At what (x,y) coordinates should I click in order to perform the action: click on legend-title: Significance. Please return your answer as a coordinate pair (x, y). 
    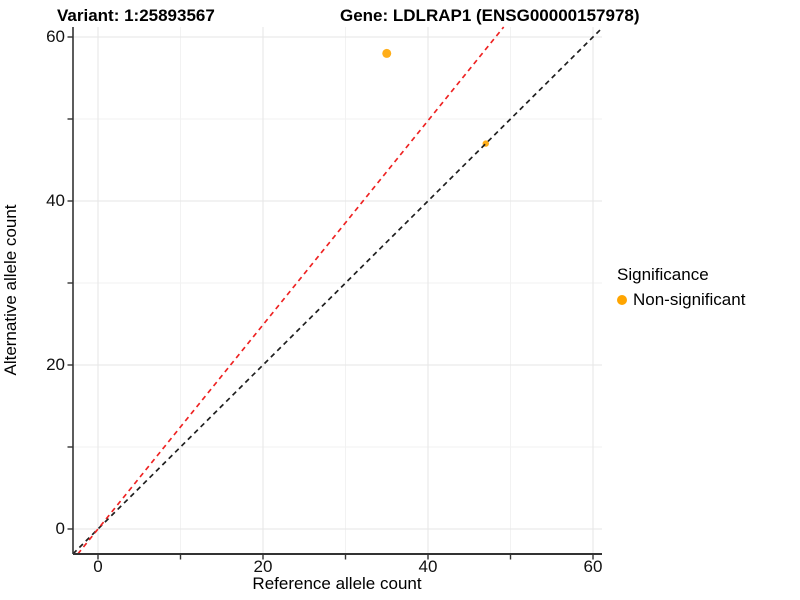
    Looking at the image, I should click on (663, 274).